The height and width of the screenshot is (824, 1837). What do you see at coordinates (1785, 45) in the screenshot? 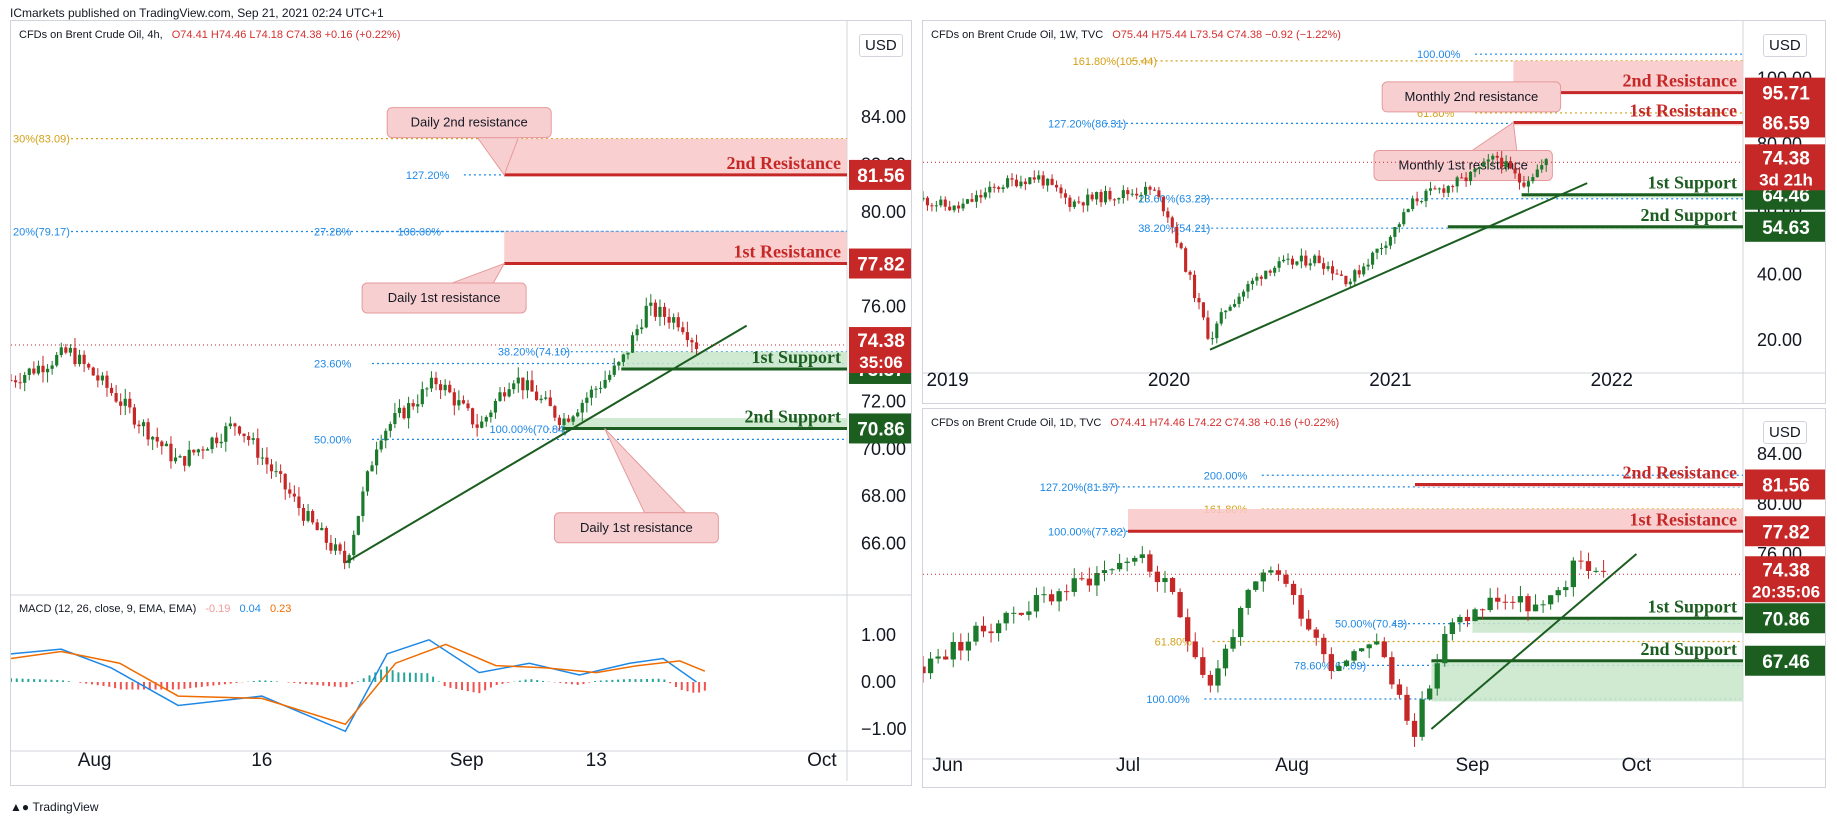
I see `chart-1w-currency: USD` at bounding box center [1785, 45].